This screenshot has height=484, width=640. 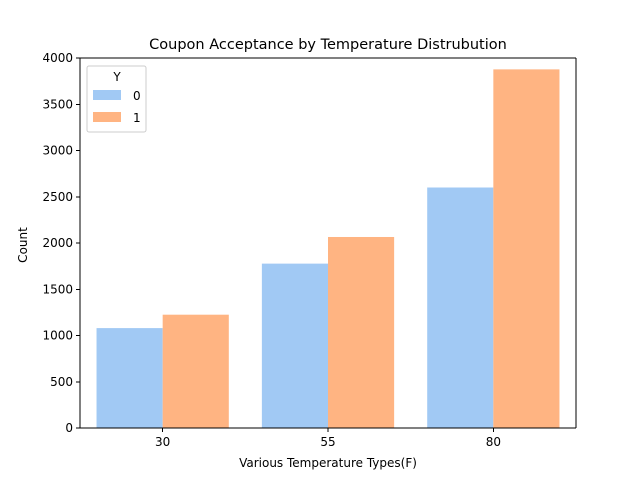 What do you see at coordinates (137, 96) in the screenshot?
I see `legend-label-0: 0` at bounding box center [137, 96].